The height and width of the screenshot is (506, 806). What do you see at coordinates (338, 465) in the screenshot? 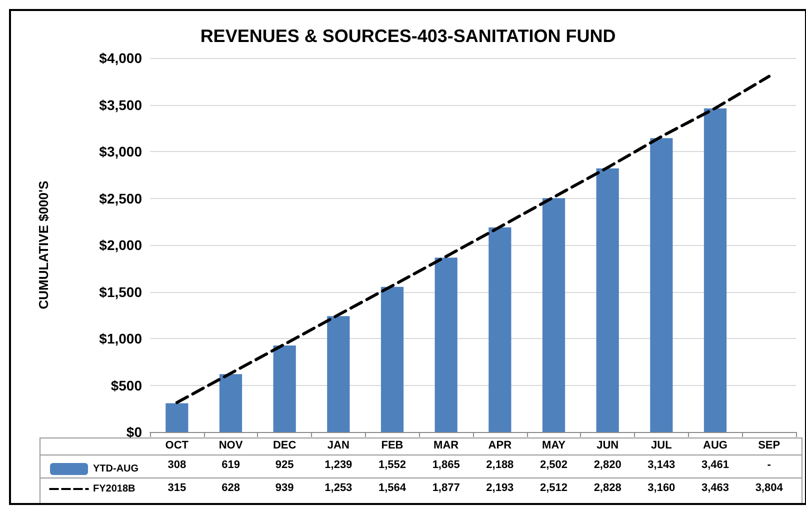
I see `data-label: 1,239` at bounding box center [338, 465].